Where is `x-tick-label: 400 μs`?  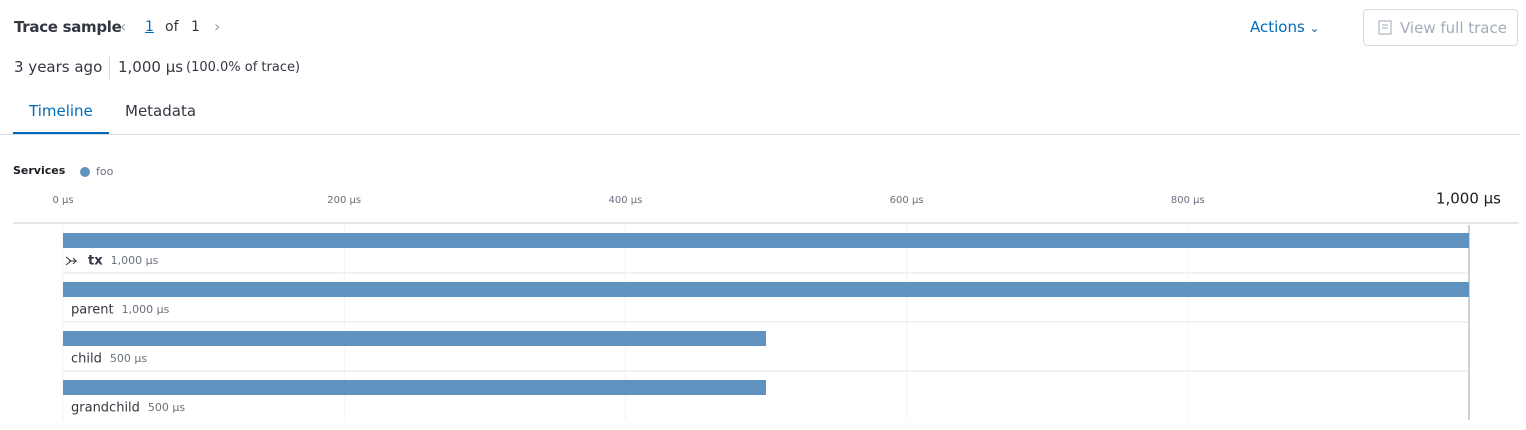
x-tick-label: 400 μs is located at coordinates (625, 200).